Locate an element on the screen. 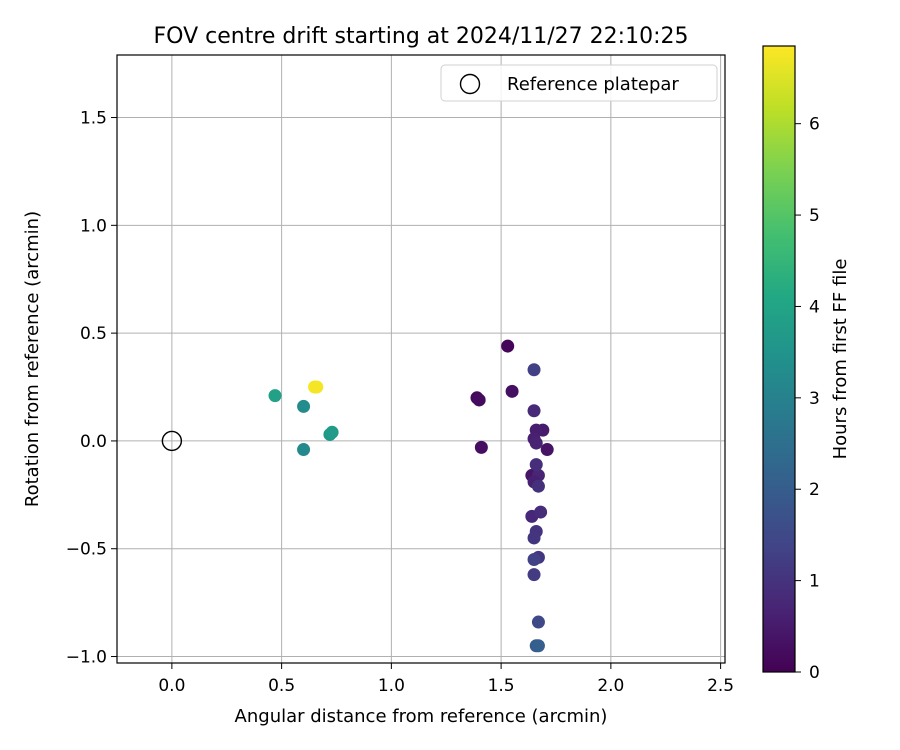 The width and height of the screenshot is (900, 750). y-tick-label: 0.0 is located at coordinates (93, 442).